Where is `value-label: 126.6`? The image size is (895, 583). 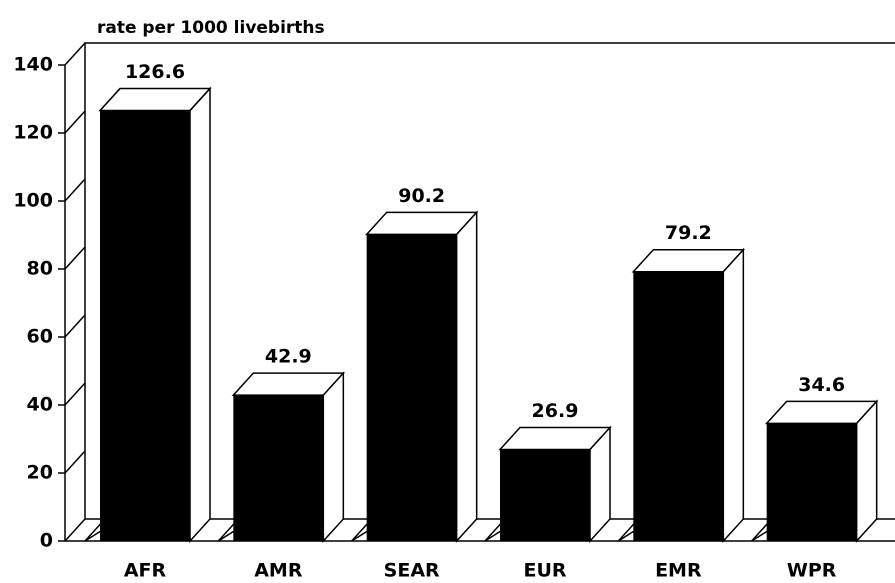
value-label: 126.6 is located at coordinates (155, 72).